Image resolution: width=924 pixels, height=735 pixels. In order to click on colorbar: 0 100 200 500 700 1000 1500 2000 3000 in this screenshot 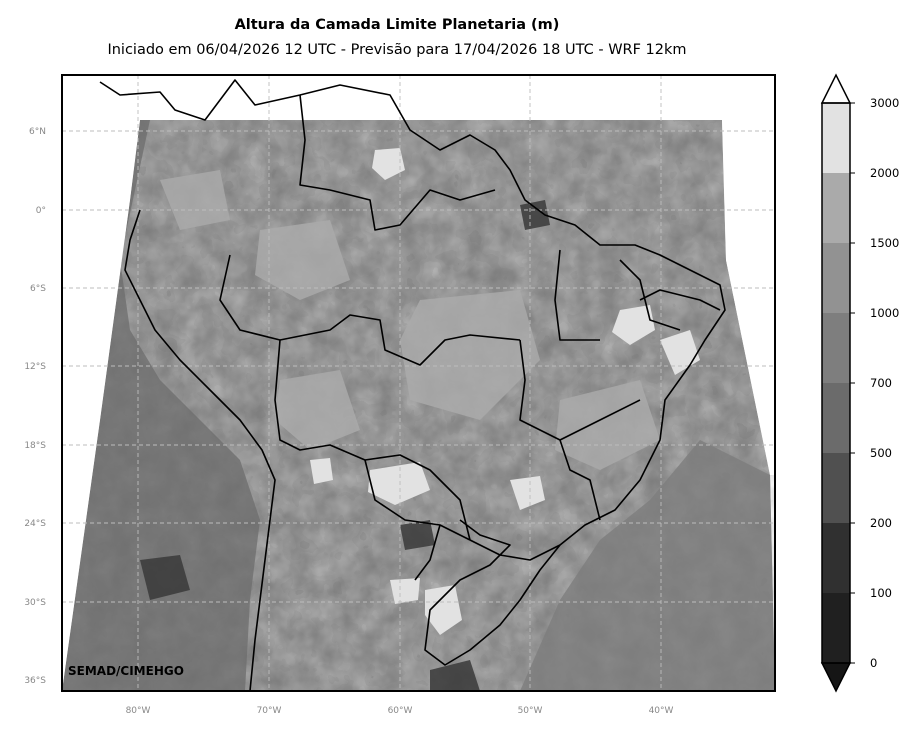, I will do `click(859, 383)`.